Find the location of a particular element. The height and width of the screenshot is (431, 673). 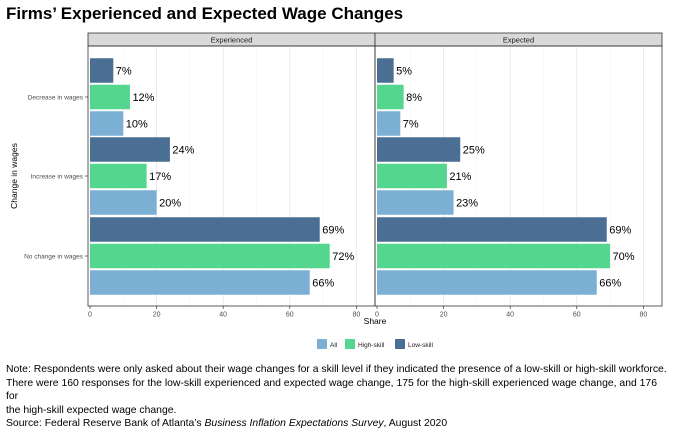

facet-label-expected: Expected is located at coordinates (518, 40).